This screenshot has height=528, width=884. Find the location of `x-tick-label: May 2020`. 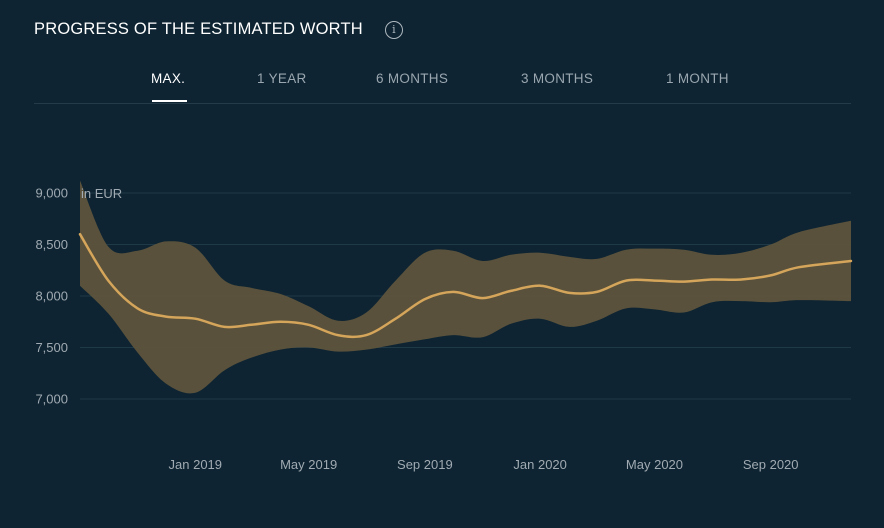

x-tick-label: May 2020 is located at coordinates (654, 464).